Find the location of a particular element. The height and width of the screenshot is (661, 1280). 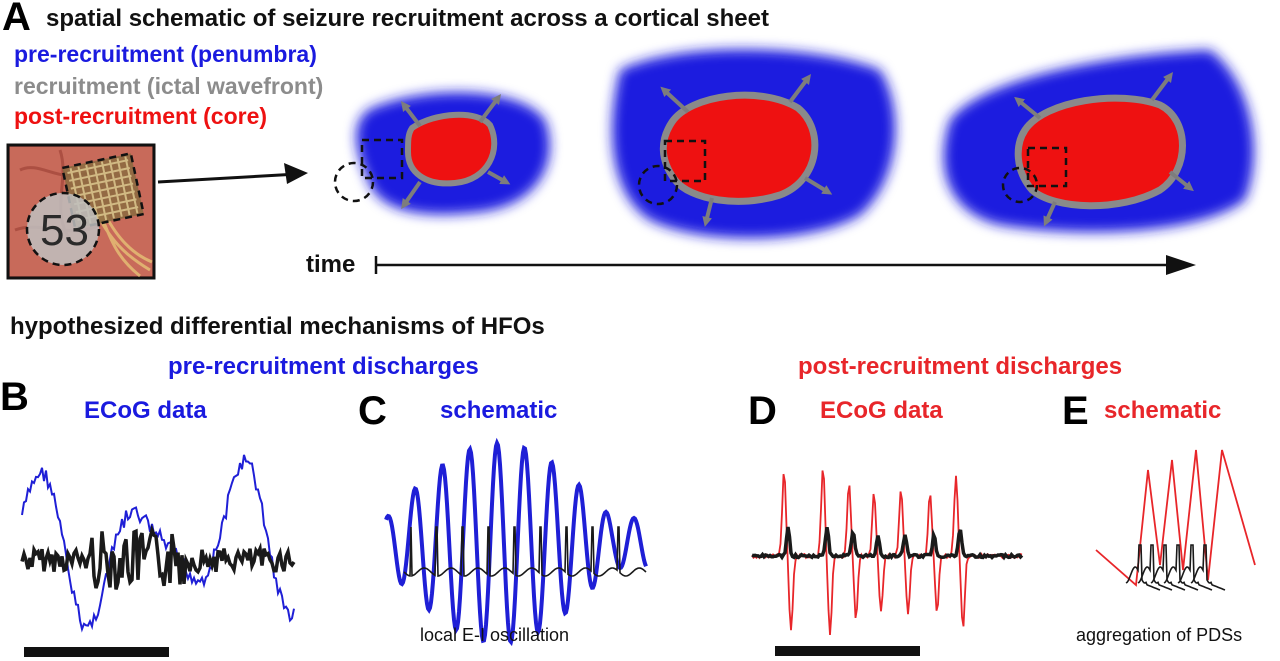

scale-bar-b is located at coordinates (96, 652).